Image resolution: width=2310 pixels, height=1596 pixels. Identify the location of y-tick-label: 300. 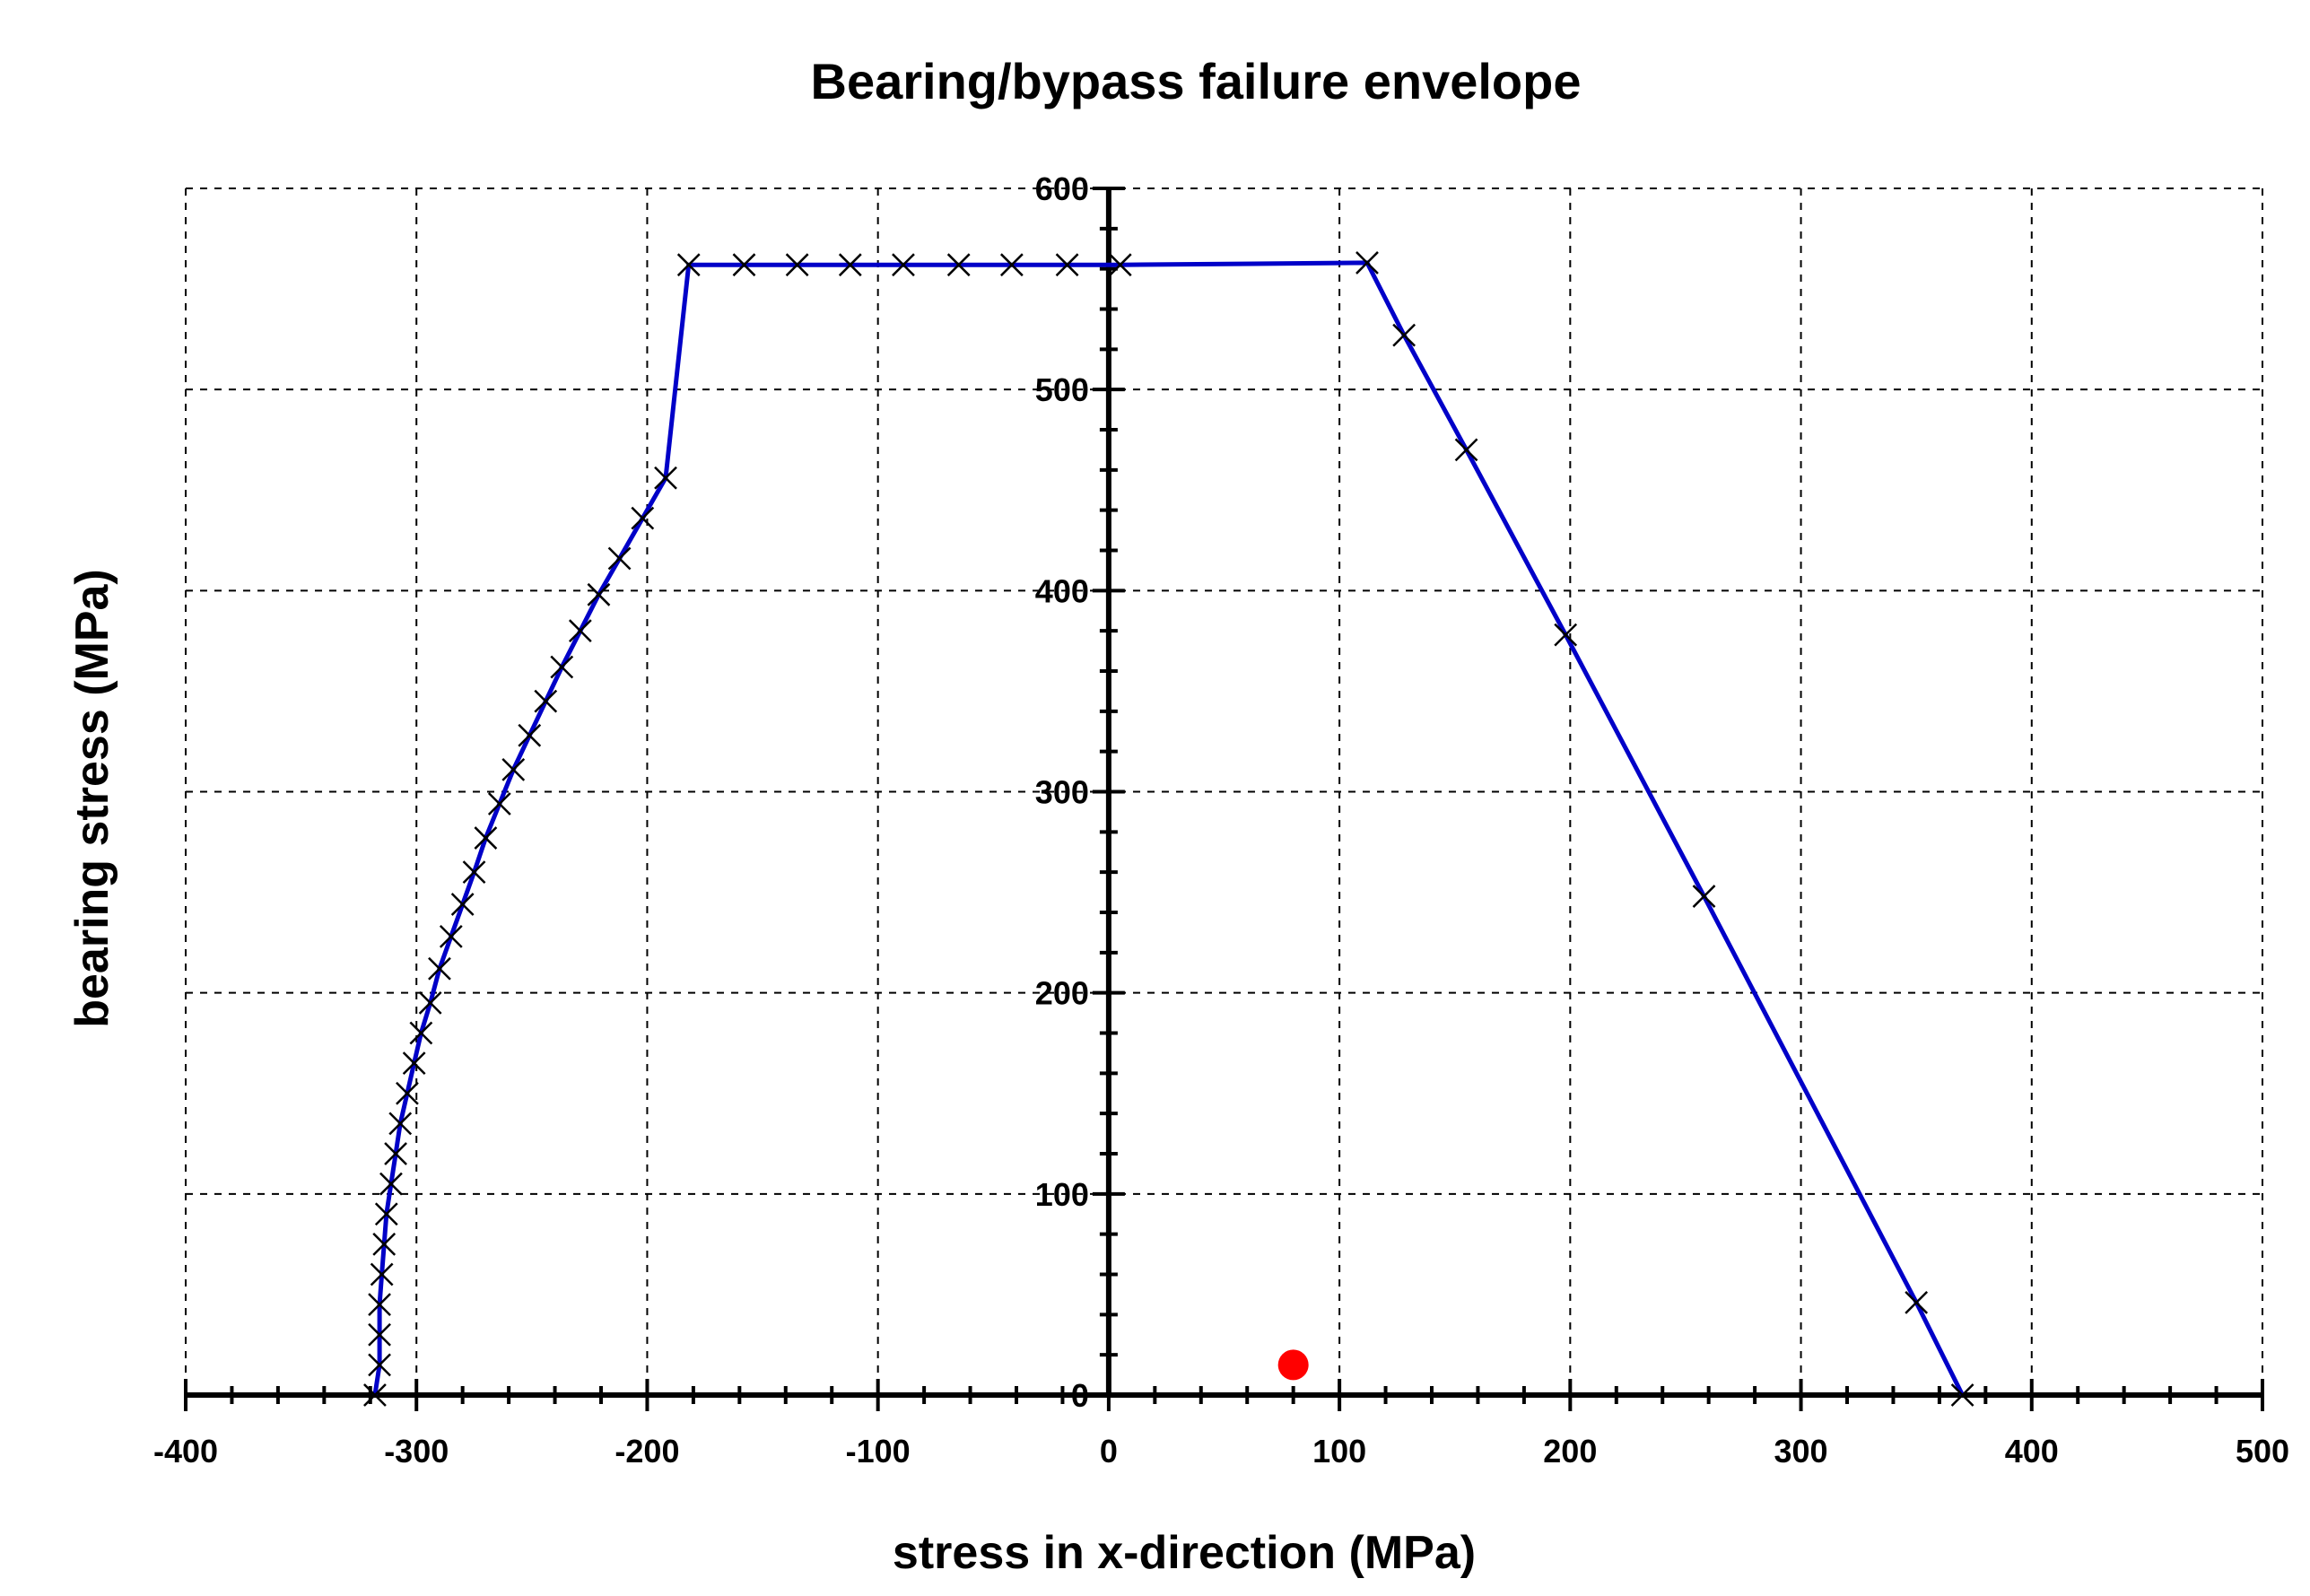
(1062, 792).